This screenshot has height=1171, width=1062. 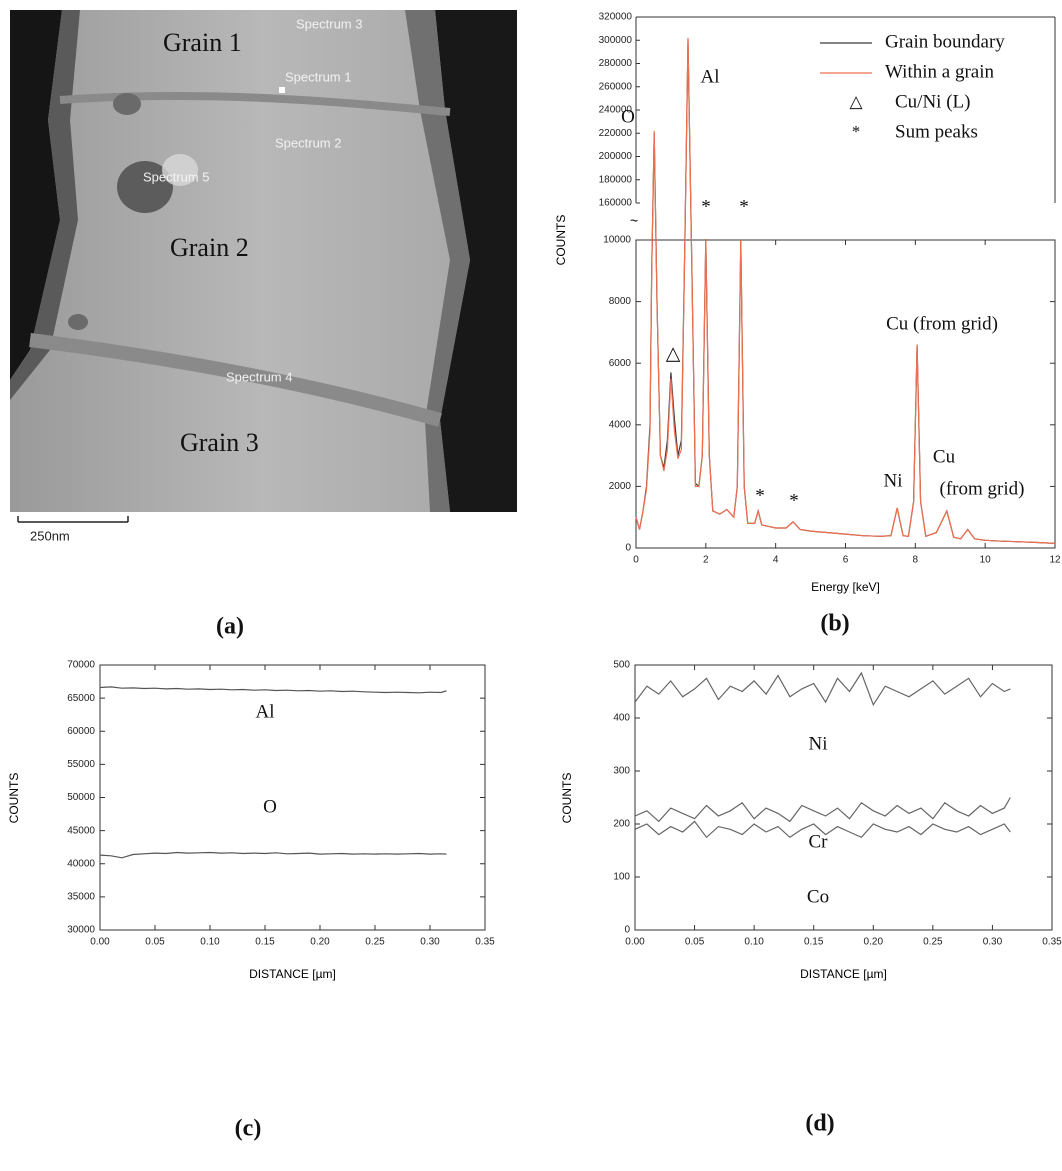 What do you see at coordinates (706, 560) in the screenshot?
I see `x-tick-label: 2` at bounding box center [706, 560].